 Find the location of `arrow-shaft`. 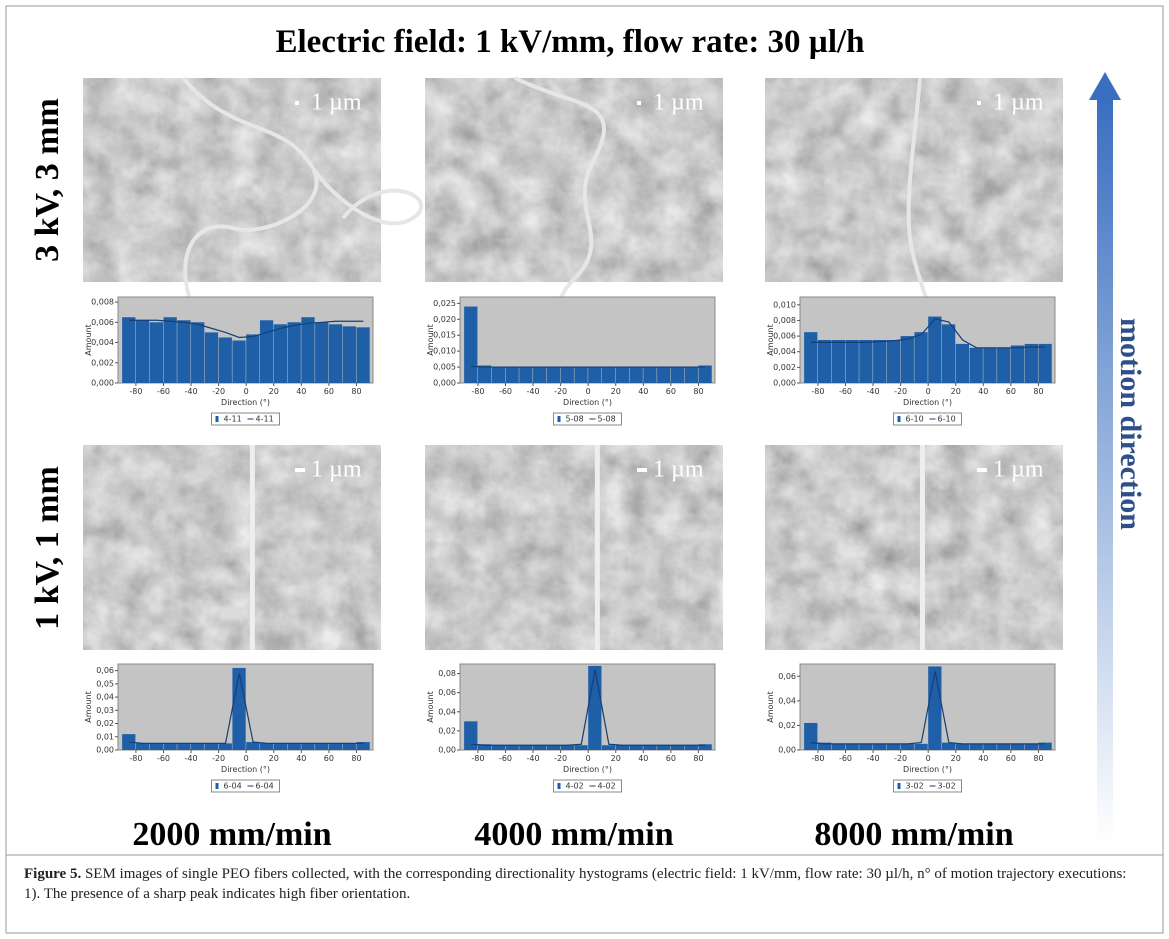

arrow-shaft is located at coordinates (1105, 472).